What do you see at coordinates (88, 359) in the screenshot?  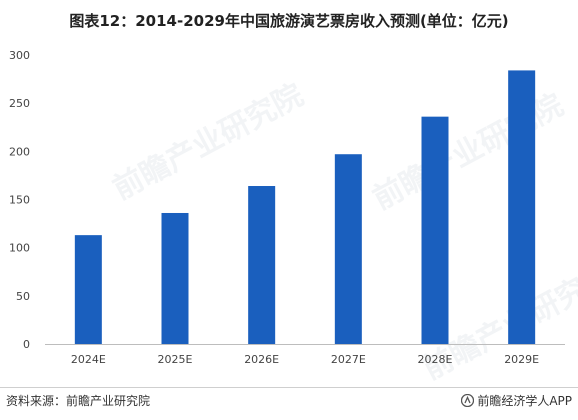 I see `x-tick-label: 2024E` at bounding box center [88, 359].